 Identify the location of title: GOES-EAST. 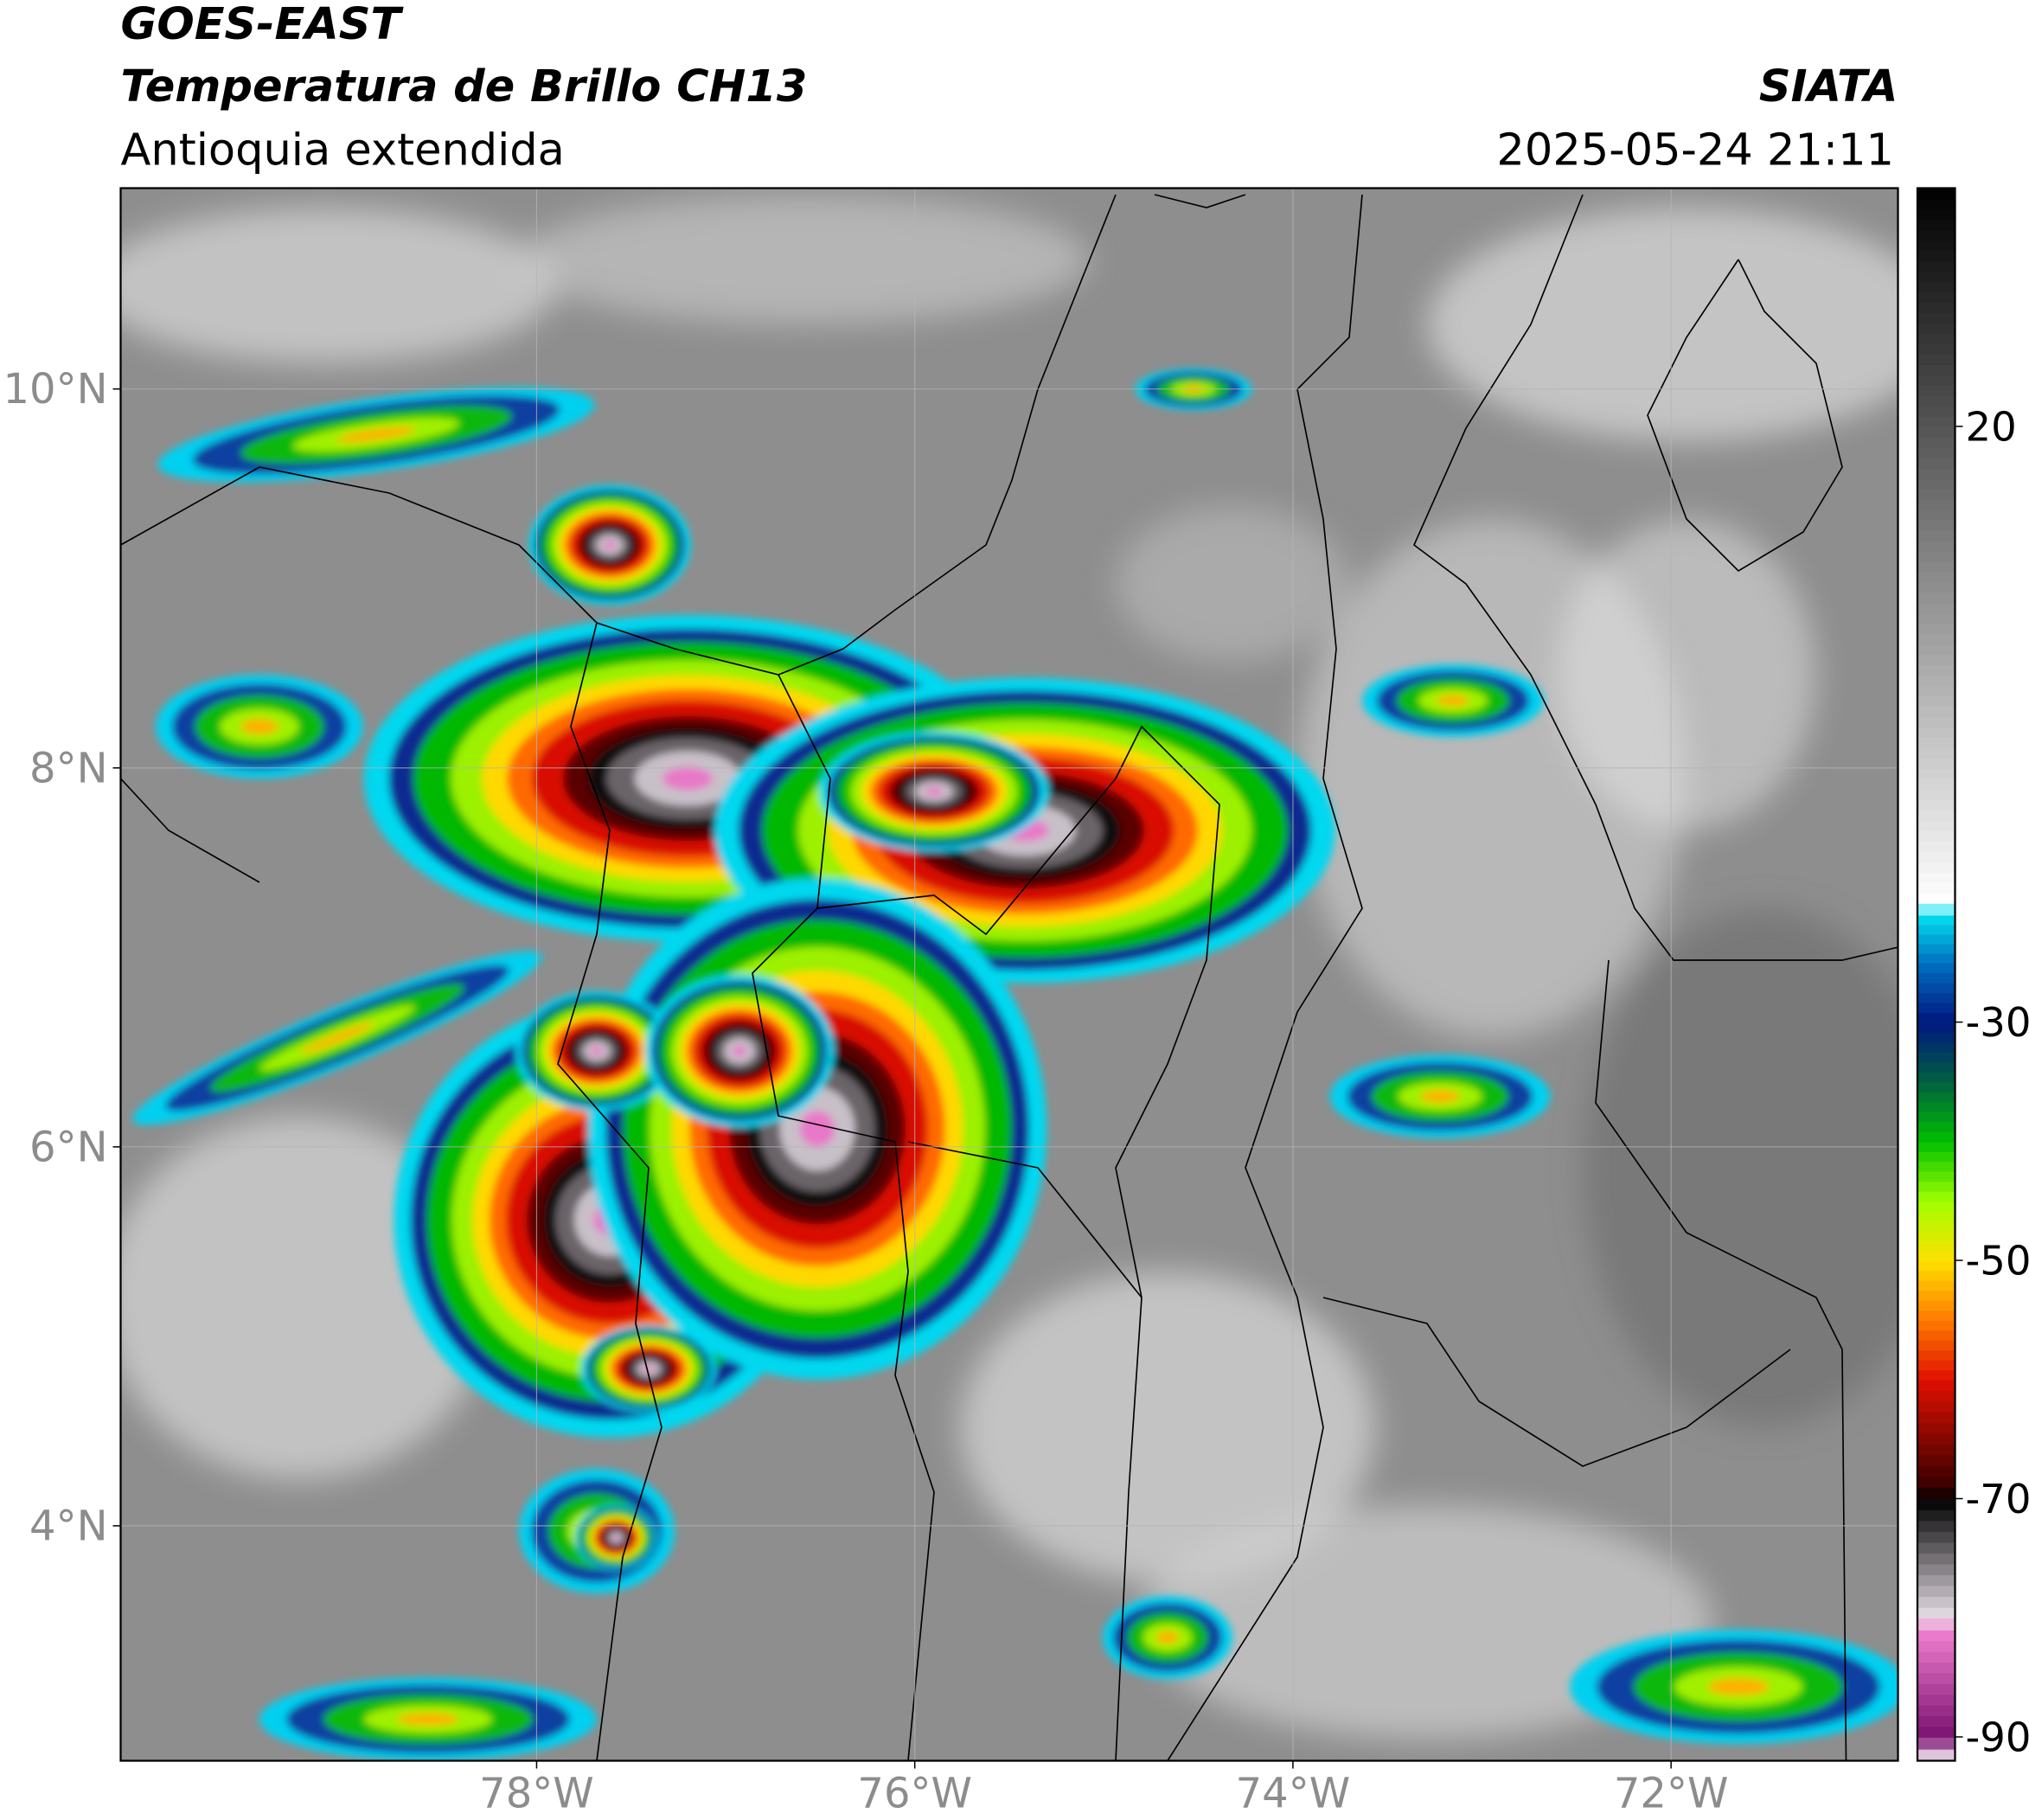
(263, 25).